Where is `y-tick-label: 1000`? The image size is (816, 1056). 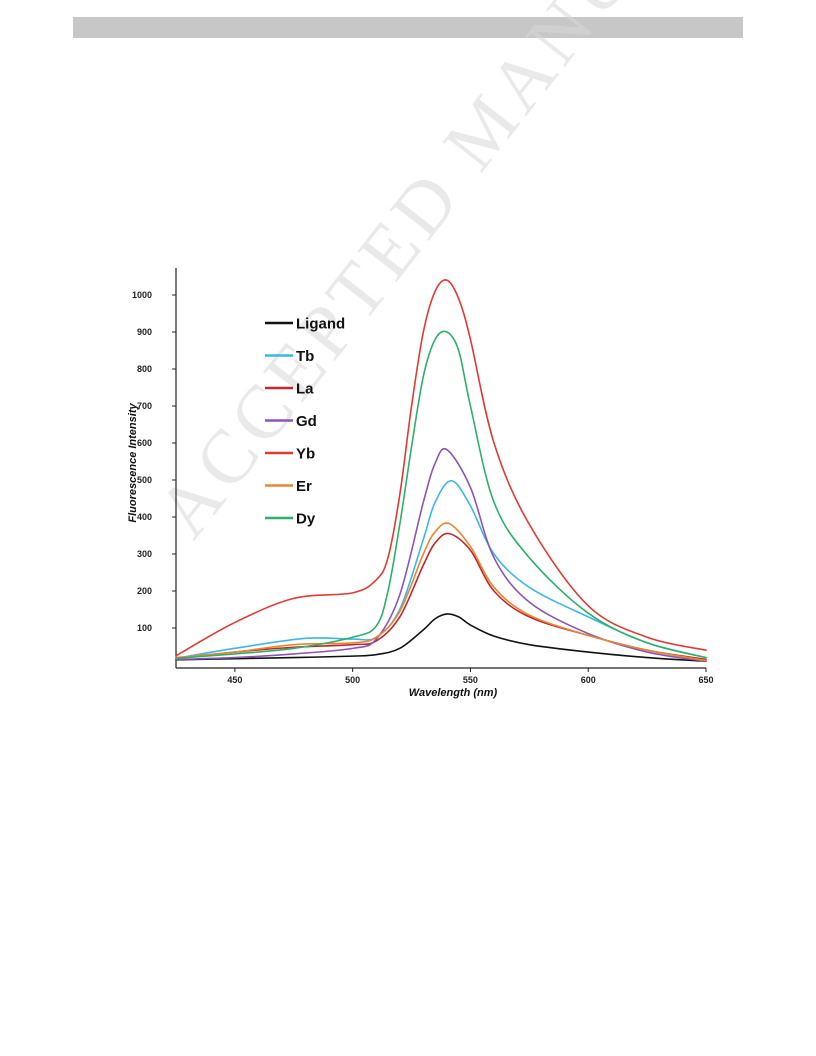
y-tick-label: 1000 is located at coordinates (142, 295).